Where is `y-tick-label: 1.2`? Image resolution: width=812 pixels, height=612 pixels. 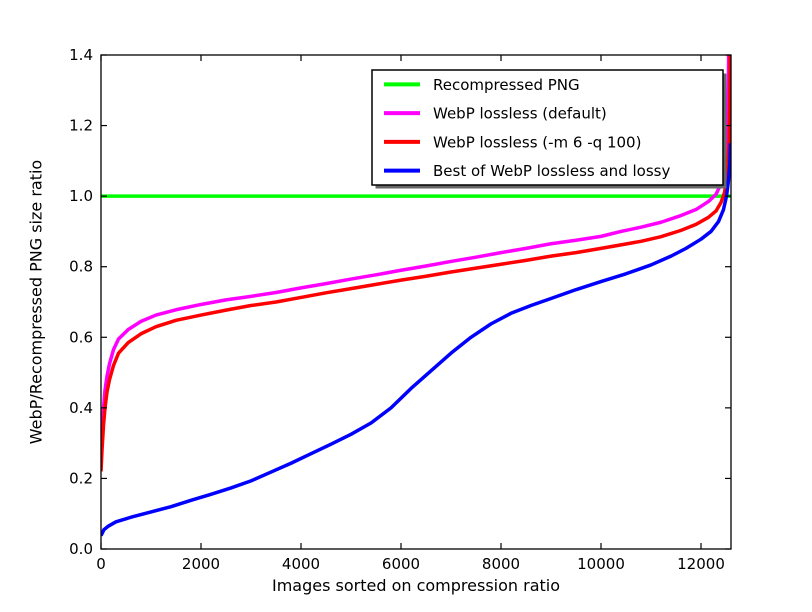 y-tick-label: 1.2 is located at coordinates (81, 126).